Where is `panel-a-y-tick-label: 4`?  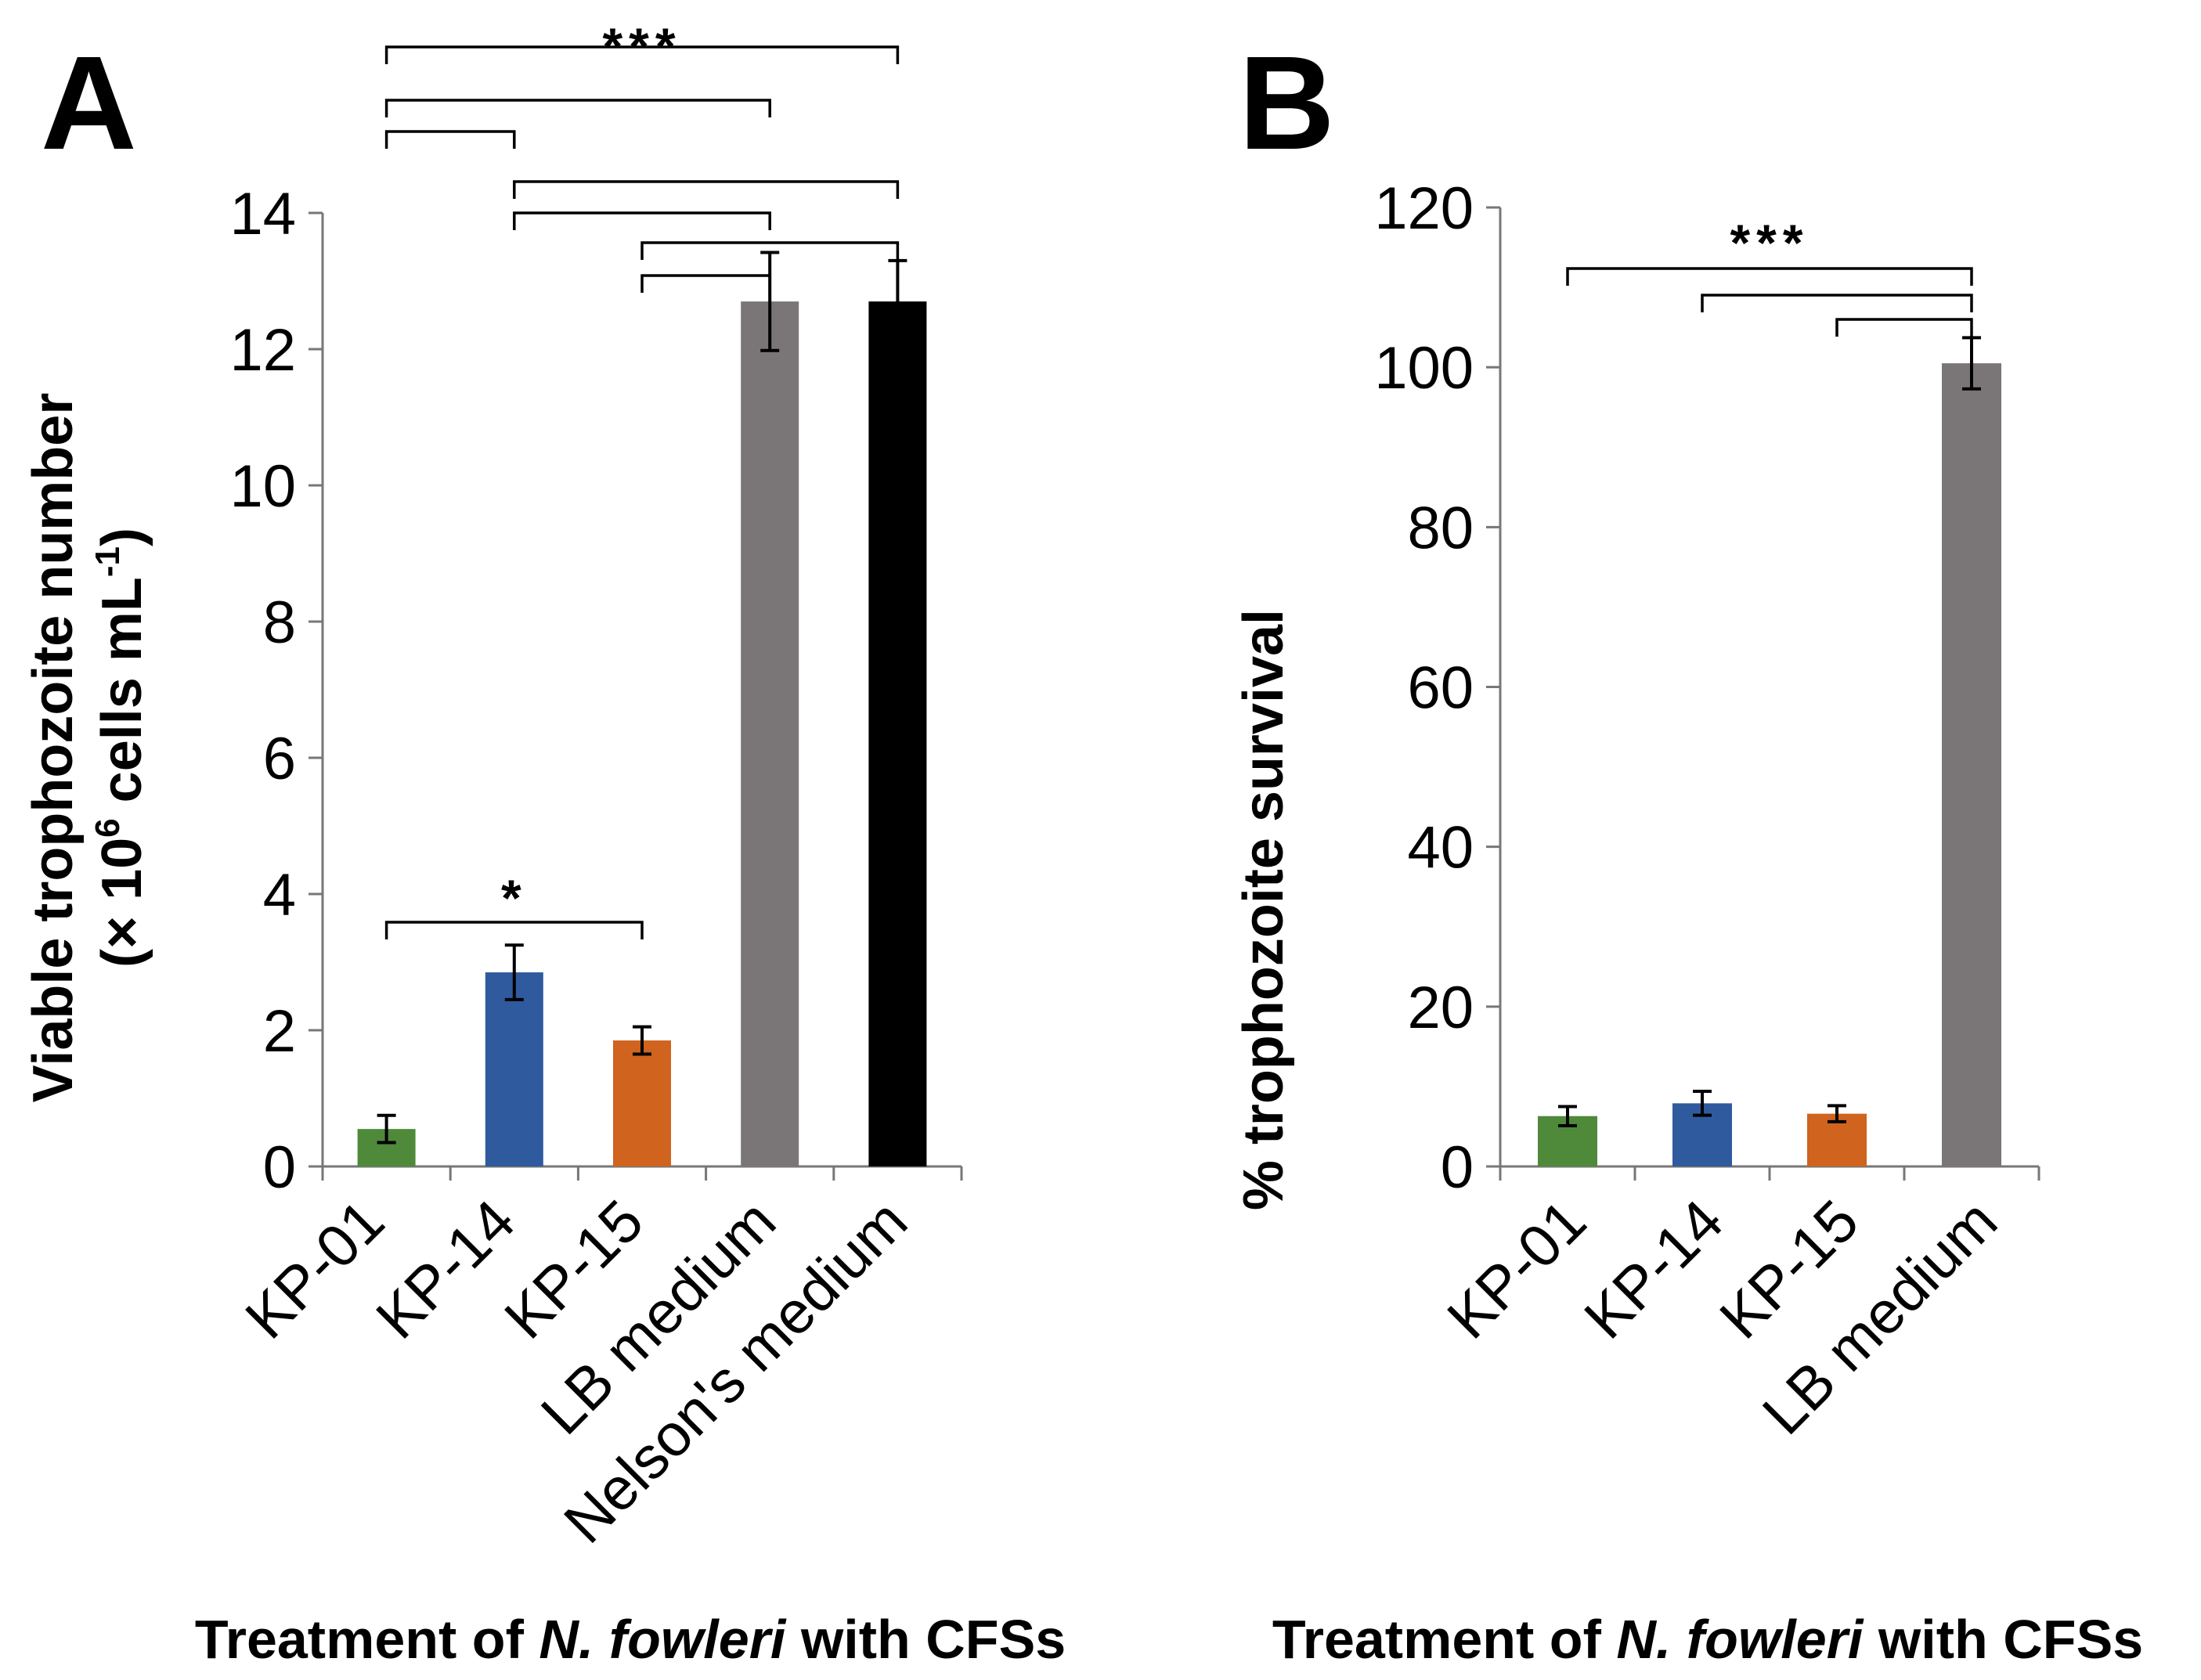
panel-a-y-tick-label: 4 is located at coordinates (279, 895).